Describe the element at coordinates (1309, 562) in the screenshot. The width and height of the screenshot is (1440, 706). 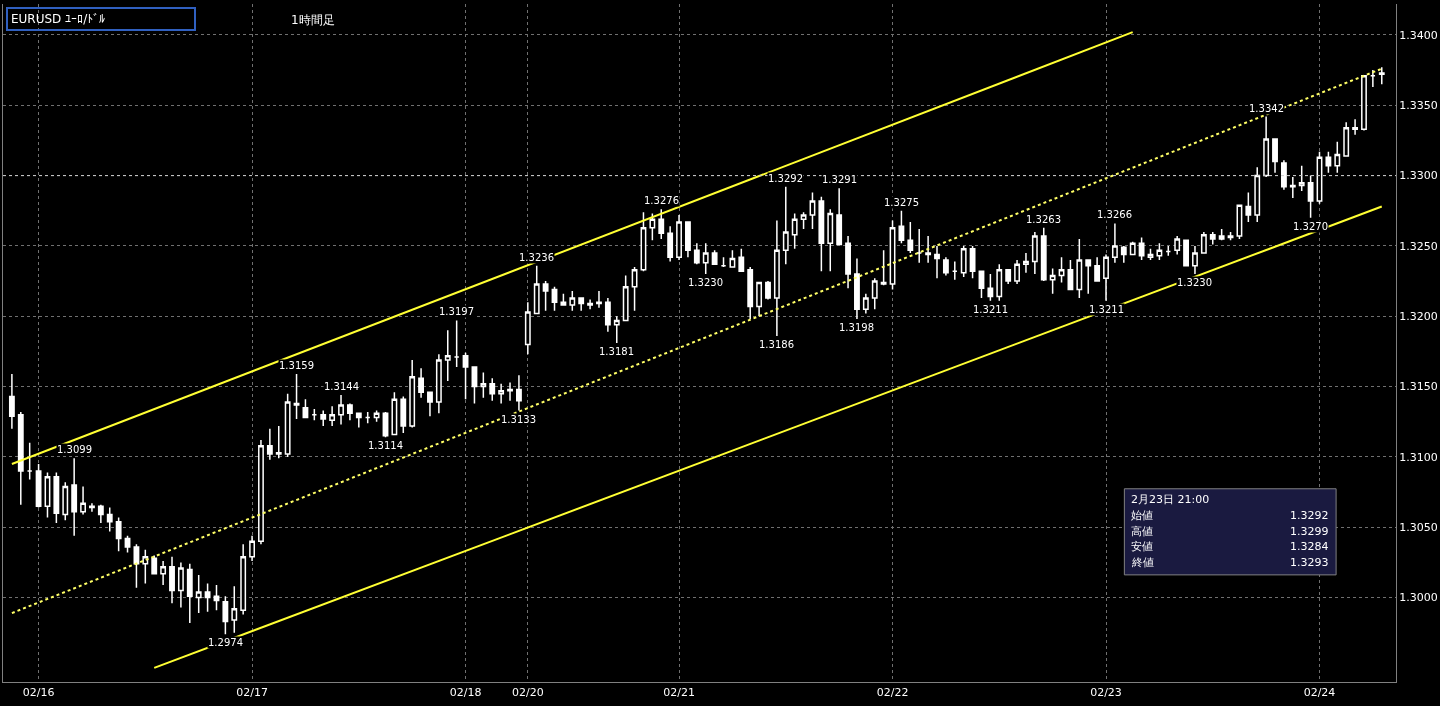
I see `annotation: 1.3293` at that location.